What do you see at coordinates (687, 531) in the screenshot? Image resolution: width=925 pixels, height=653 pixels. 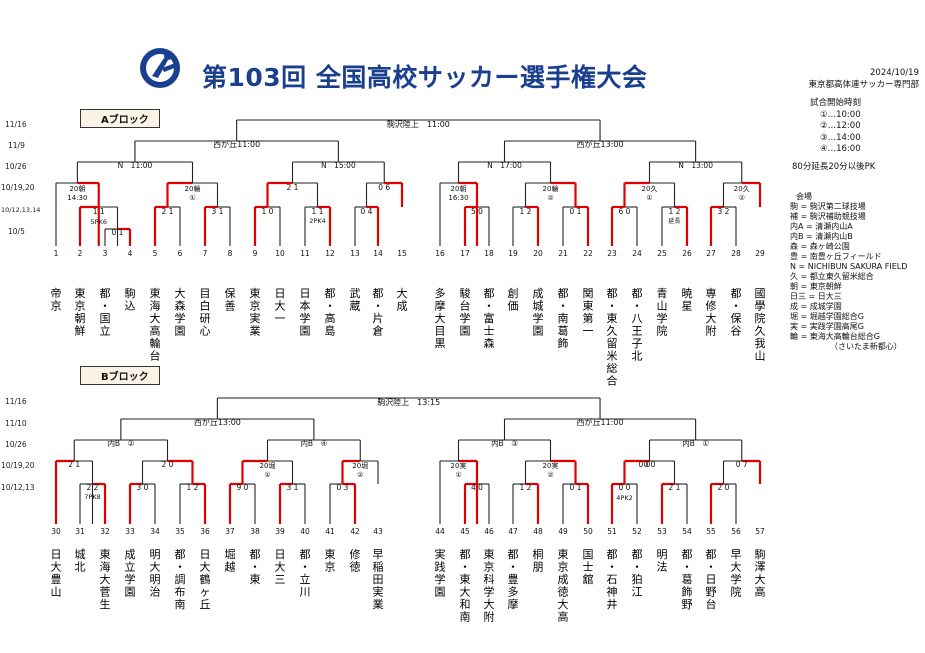 I see `team-number: 54` at bounding box center [687, 531].